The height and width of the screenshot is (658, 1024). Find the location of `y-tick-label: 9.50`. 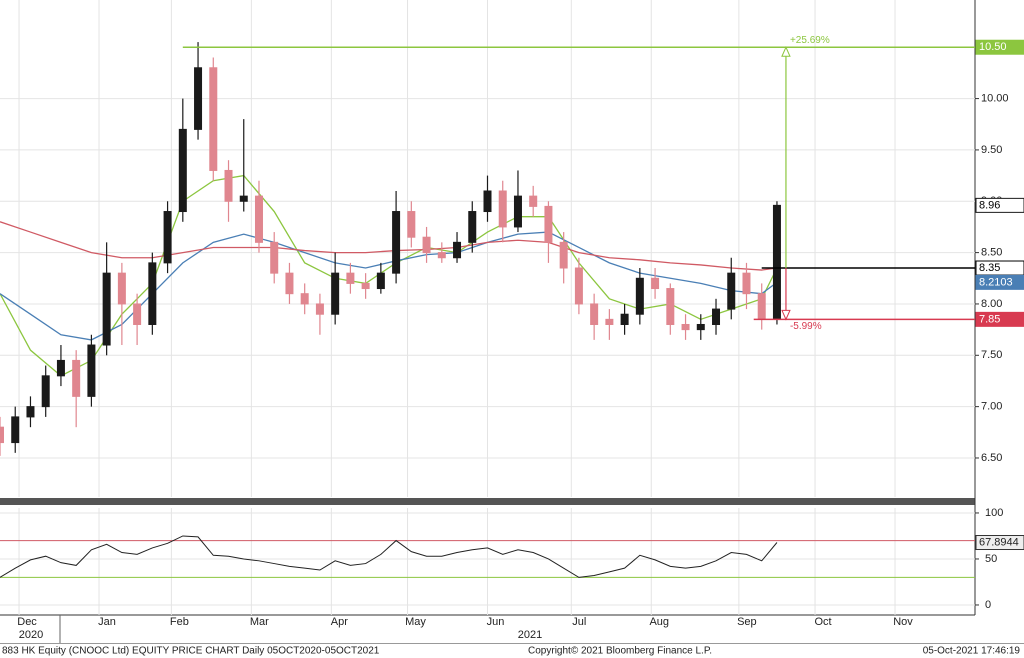

y-tick-label: 9.50 is located at coordinates (991, 150).